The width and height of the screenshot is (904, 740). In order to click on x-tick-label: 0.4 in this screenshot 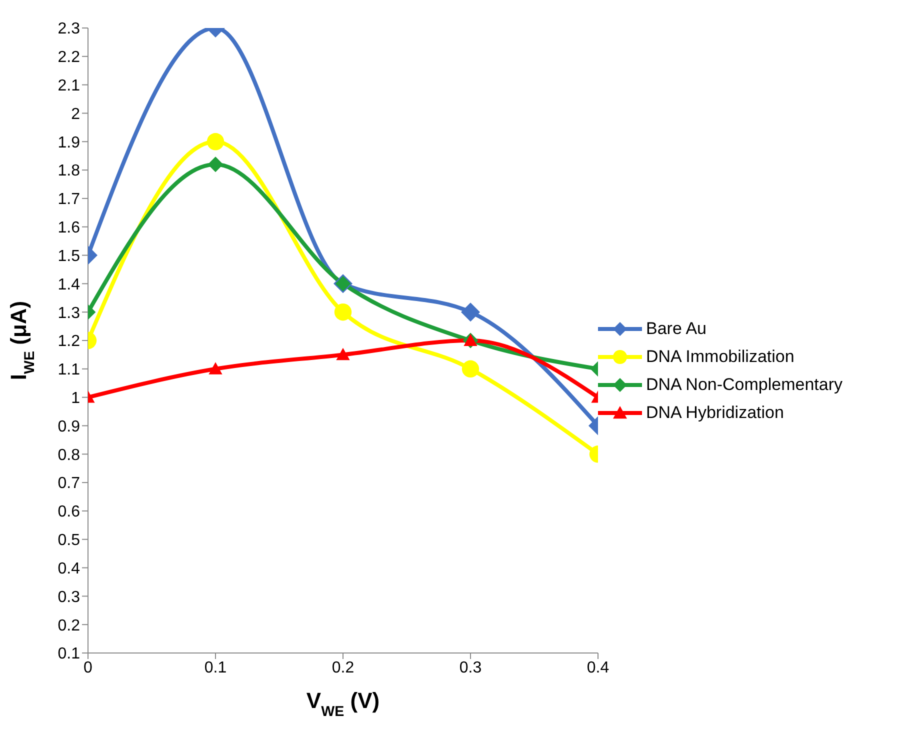, I will do `click(598, 667)`.